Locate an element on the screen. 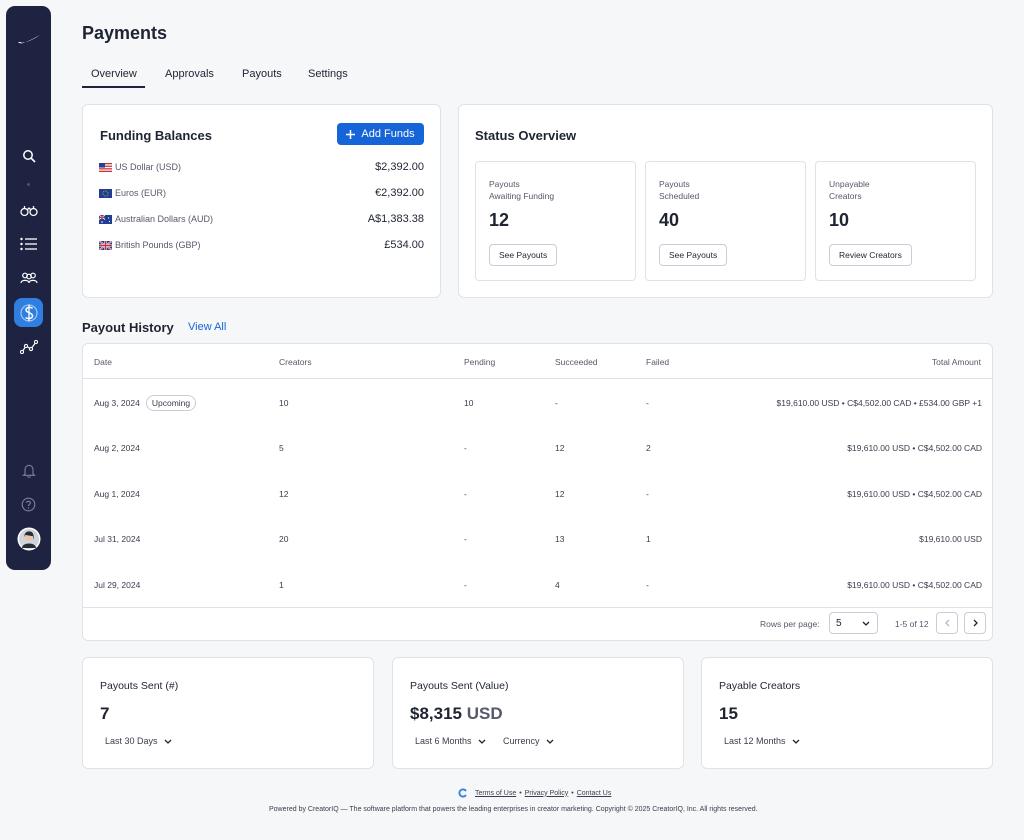  column-header-pending: Pending is located at coordinates (480, 362).